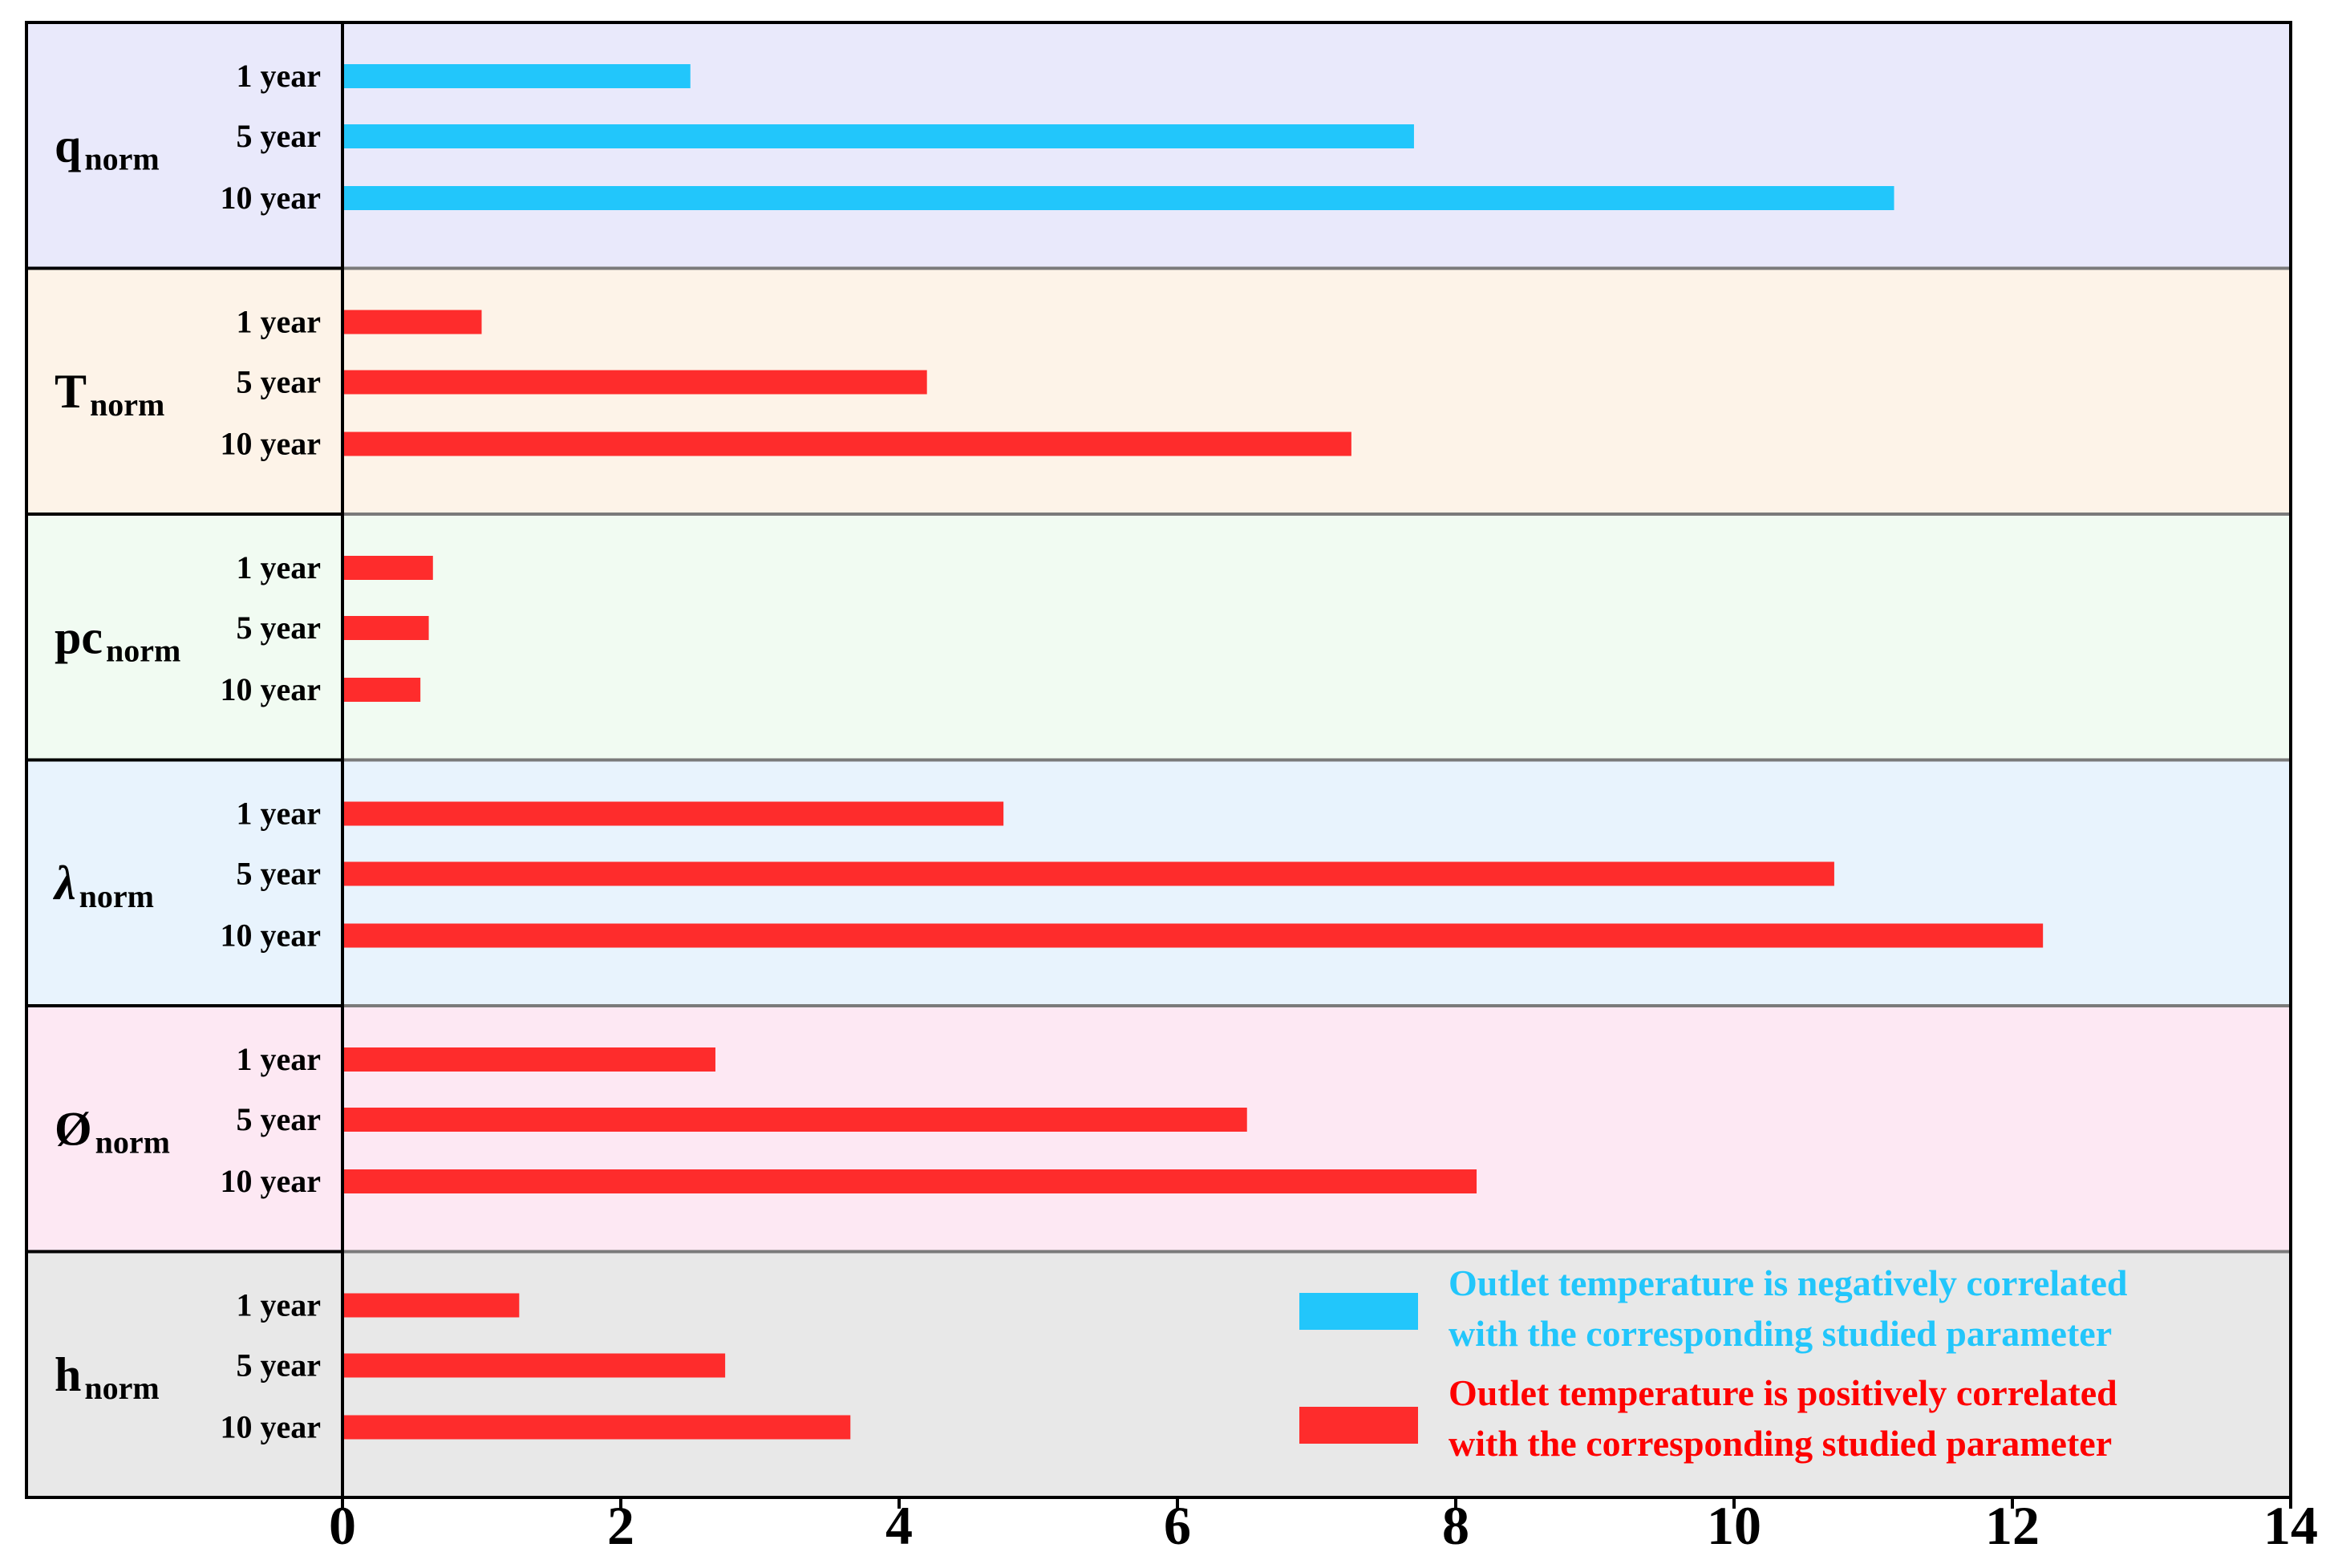 The width and height of the screenshot is (2338, 1568). I want to click on group-label: pc norm, so click(117, 639).